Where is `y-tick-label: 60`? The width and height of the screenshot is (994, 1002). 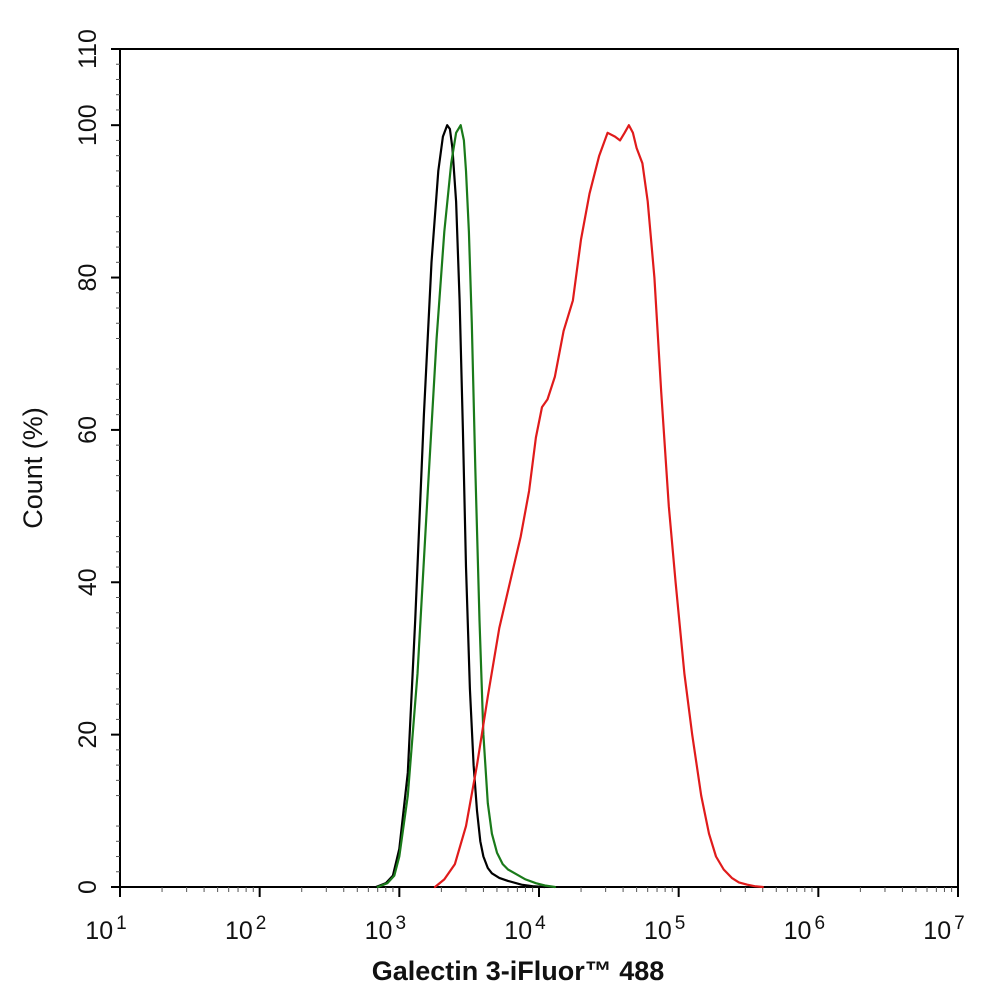 y-tick-label: 60 is located at coordinates (88, 430).